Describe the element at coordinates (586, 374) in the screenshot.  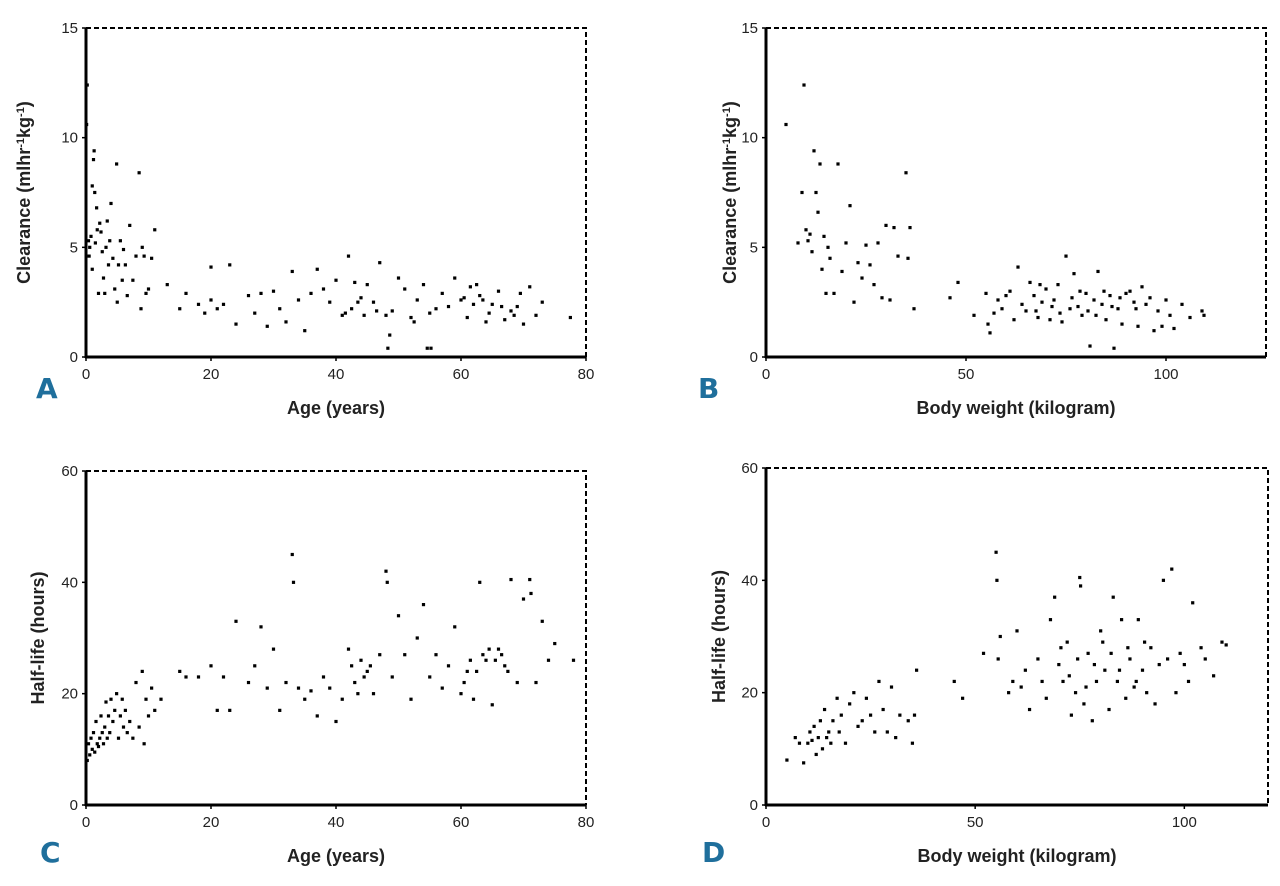
I see `x-tick-label: 80` at that location.